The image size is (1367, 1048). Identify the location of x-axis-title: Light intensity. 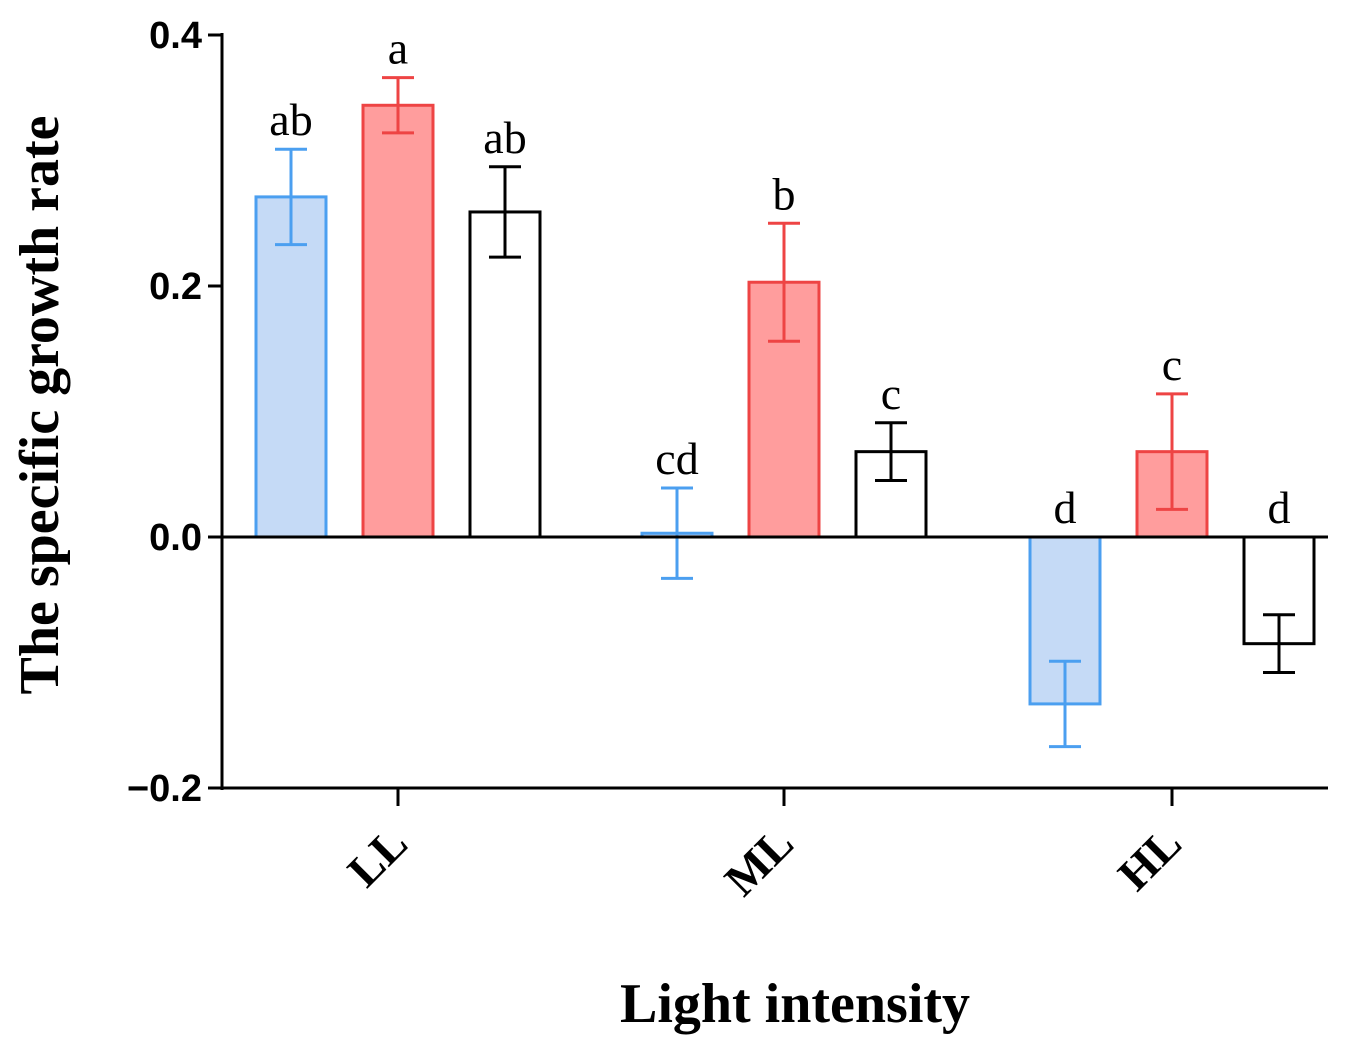
(795, 1004).